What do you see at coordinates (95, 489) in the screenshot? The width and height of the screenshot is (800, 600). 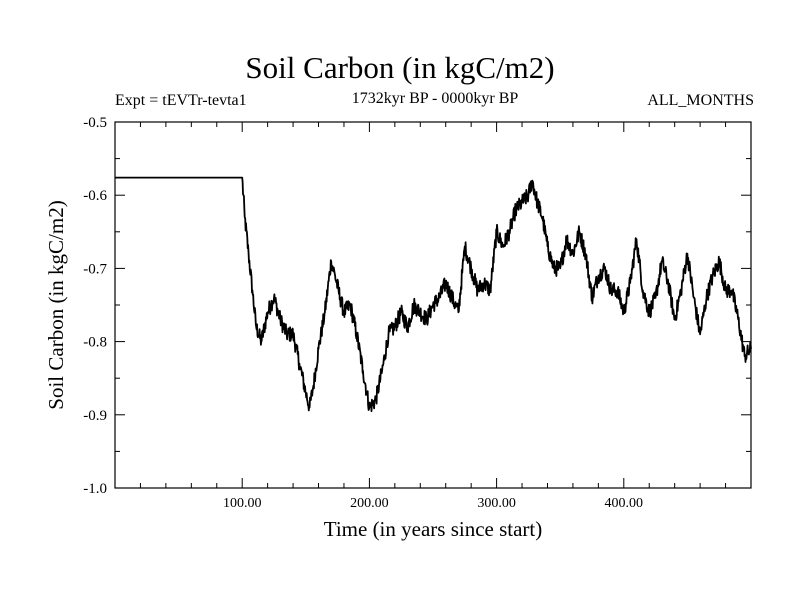 I see `y-tick-label: -1.0` at bounding box center [95, 489].